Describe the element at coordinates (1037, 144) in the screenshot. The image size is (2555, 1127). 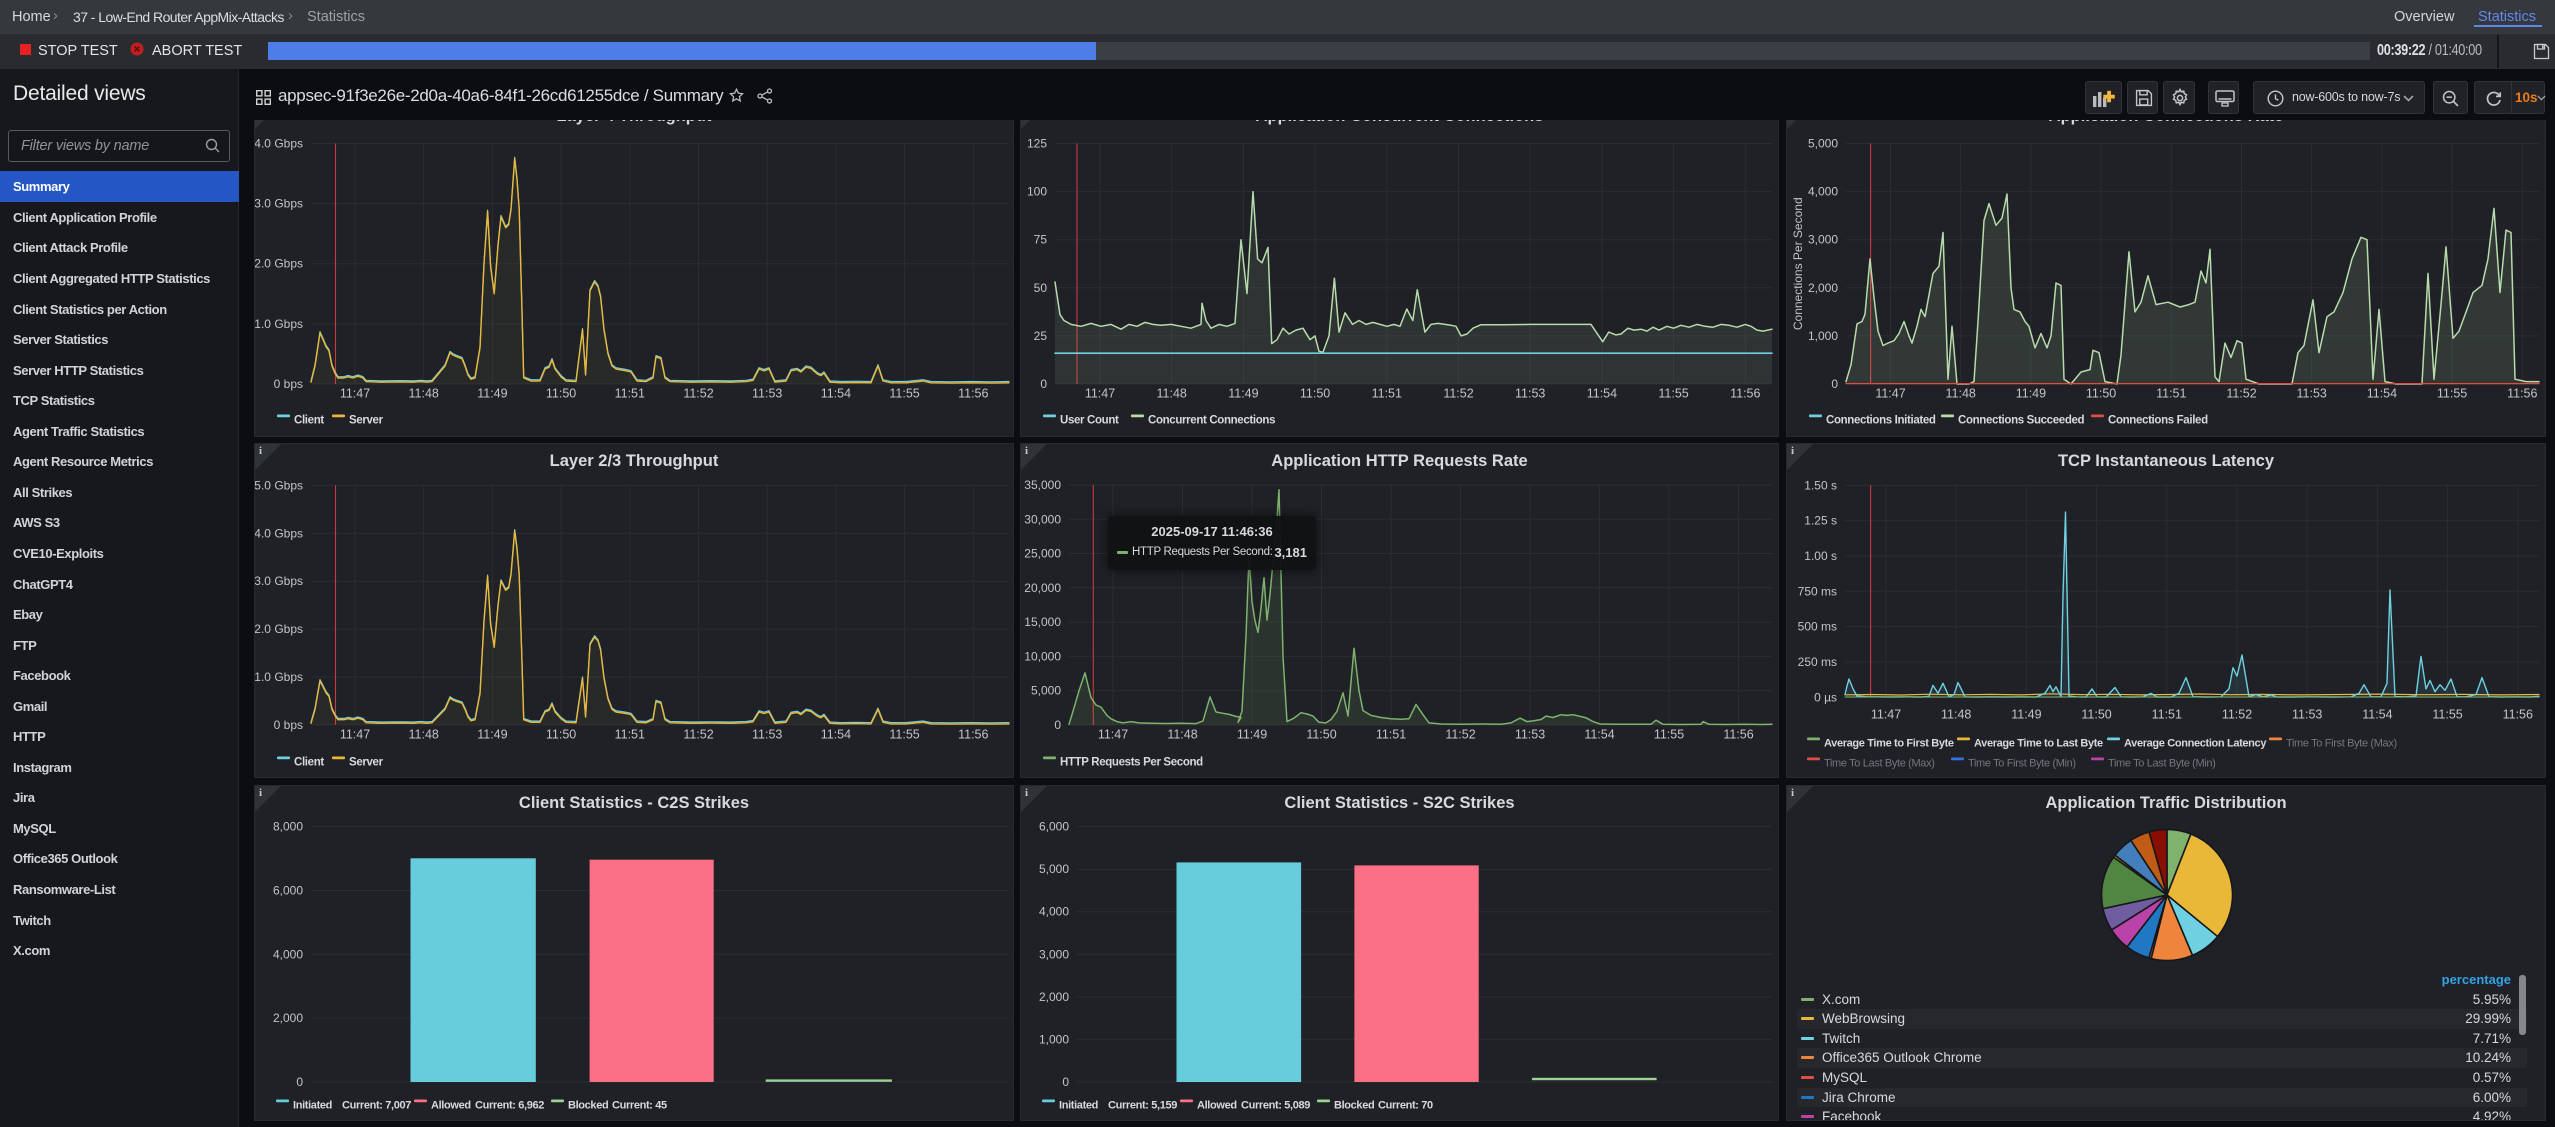
I see `svg-text: 125` at that location.